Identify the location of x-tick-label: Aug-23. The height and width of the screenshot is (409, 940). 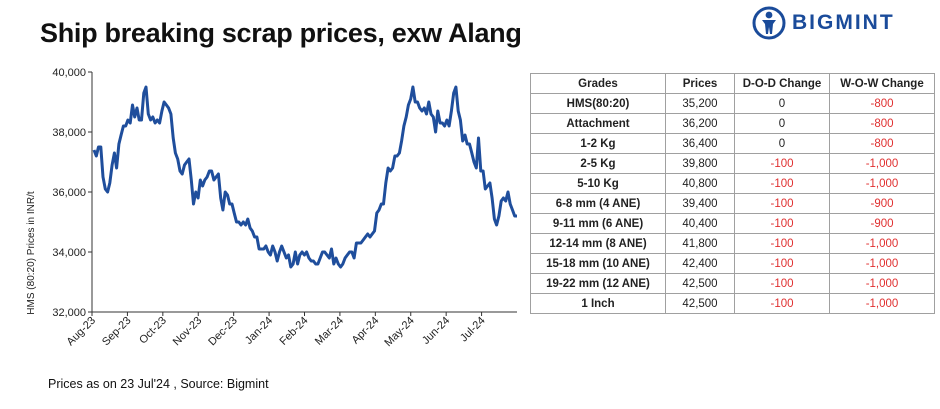
(82, 332).